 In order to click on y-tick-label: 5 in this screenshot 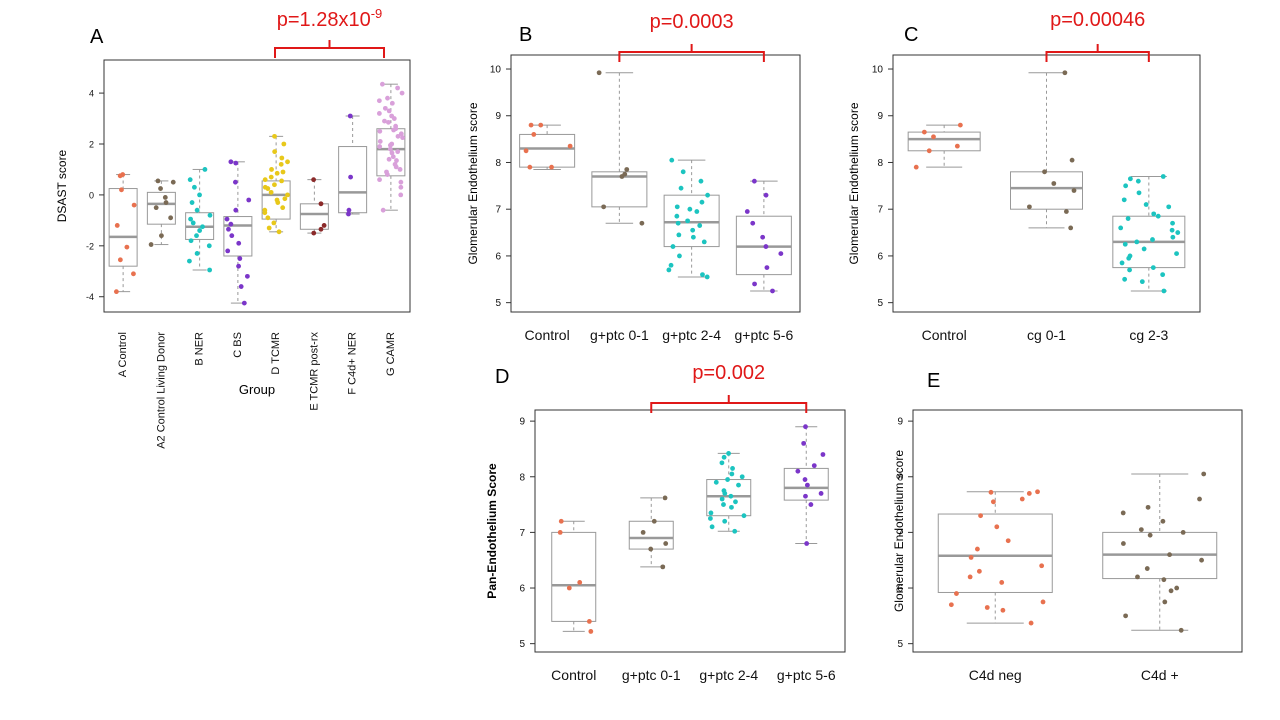, I will do `click(522, 644)`.